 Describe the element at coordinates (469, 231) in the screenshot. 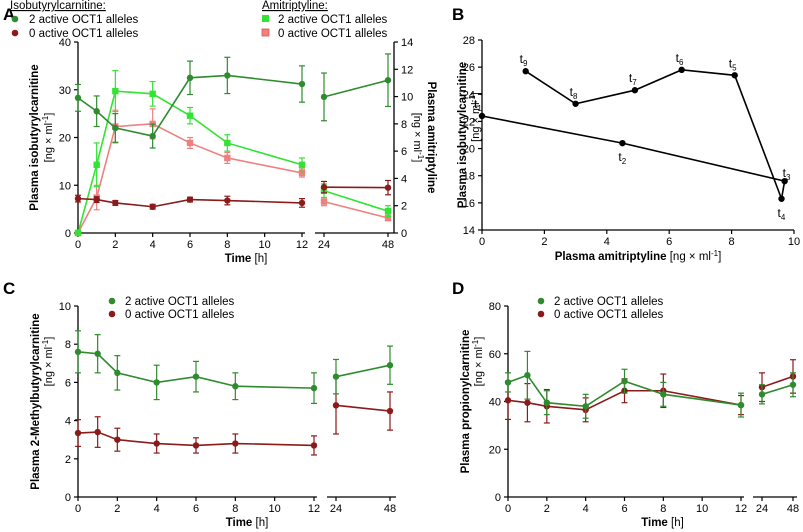

I see `panel-b-y-tick-label: 14` at that location.